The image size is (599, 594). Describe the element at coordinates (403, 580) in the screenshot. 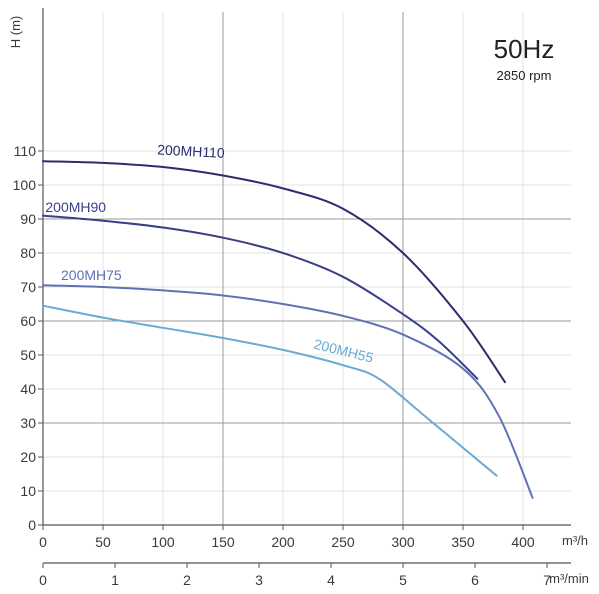

I see `x2-tick-label: 5` at that location.